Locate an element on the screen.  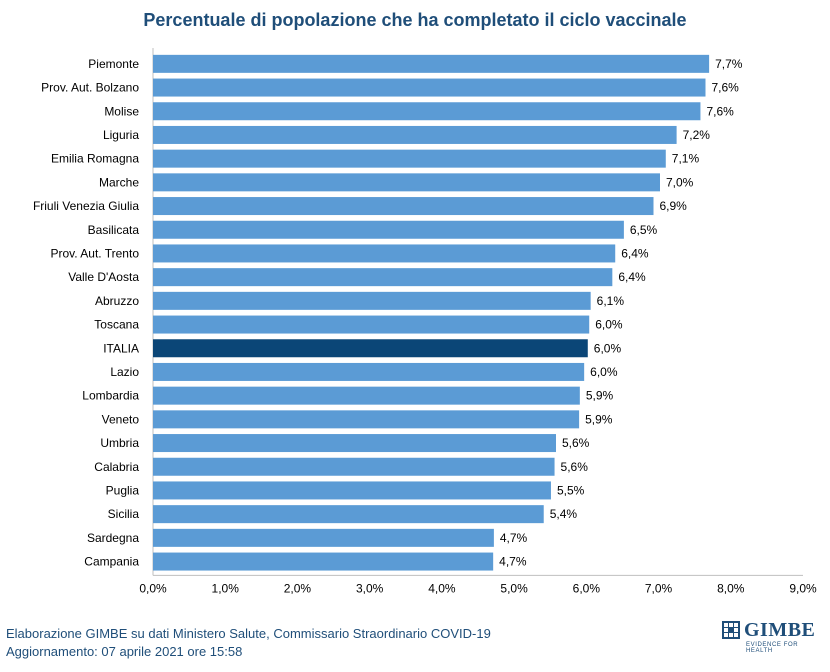
category-label: Lombardia is located at coordinates (110, 396).